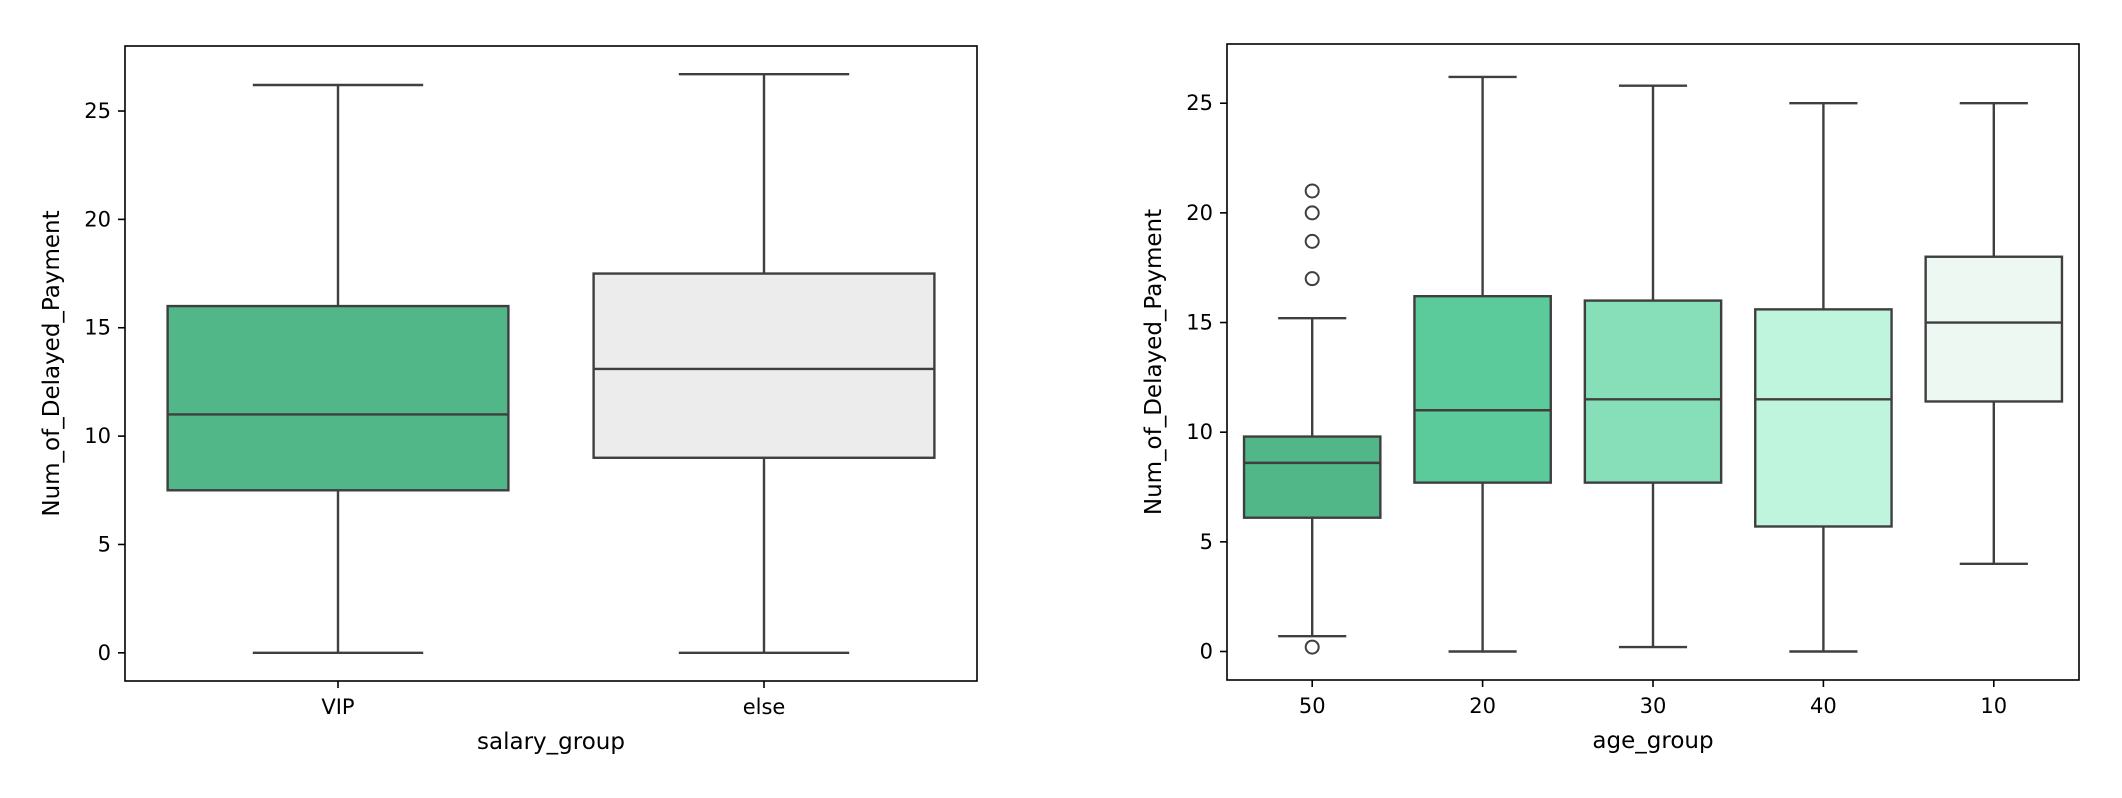  Describe the element at coordinates (1482, 389) in the screenshot. I see `box-20-iqr` at that location.